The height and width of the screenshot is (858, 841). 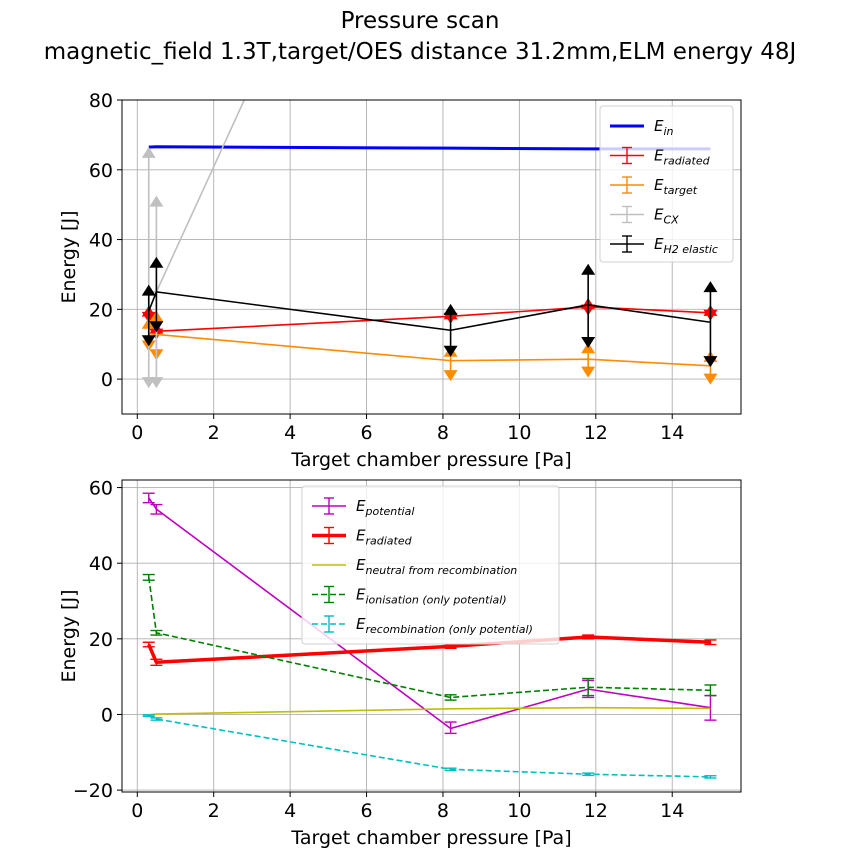 What do you see at coordinates (101, 564) in the screenshot?
I see `bot-y-tick-label: 40` at bounding box center [101, 564].